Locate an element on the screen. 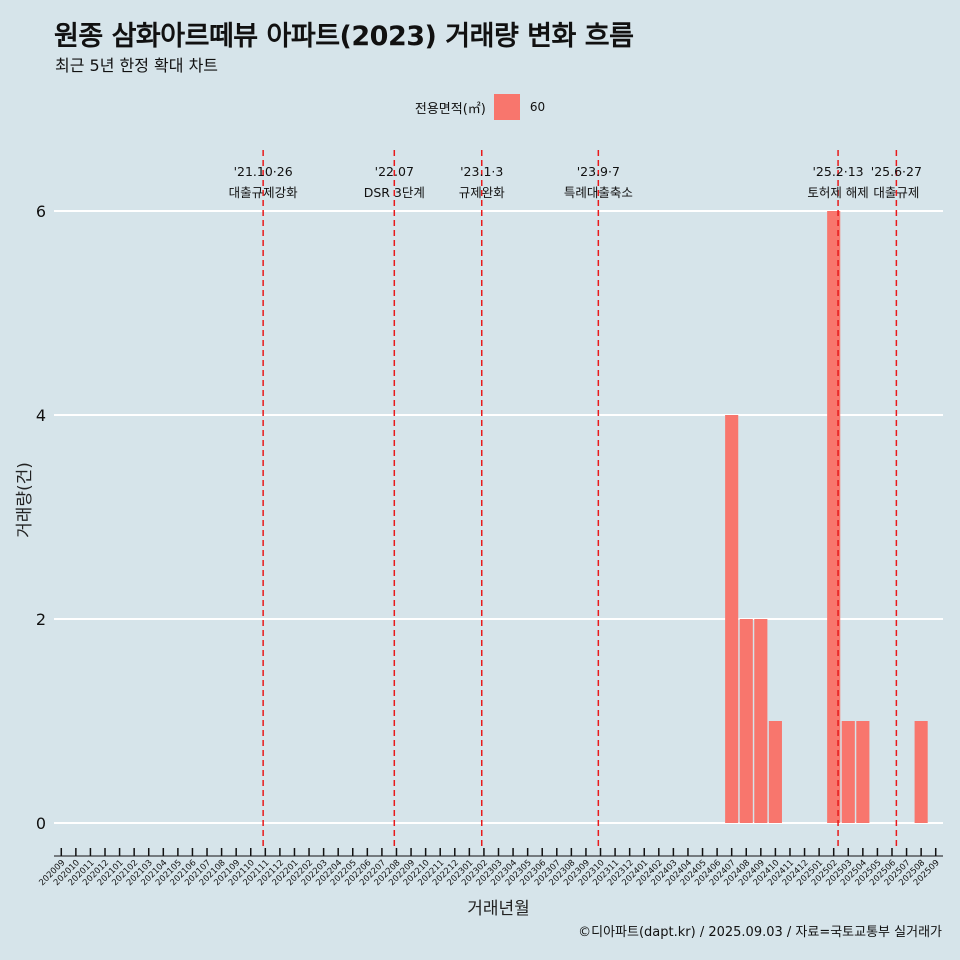  event-desc-label: 규제완화 is located at coordinates (482, 192).